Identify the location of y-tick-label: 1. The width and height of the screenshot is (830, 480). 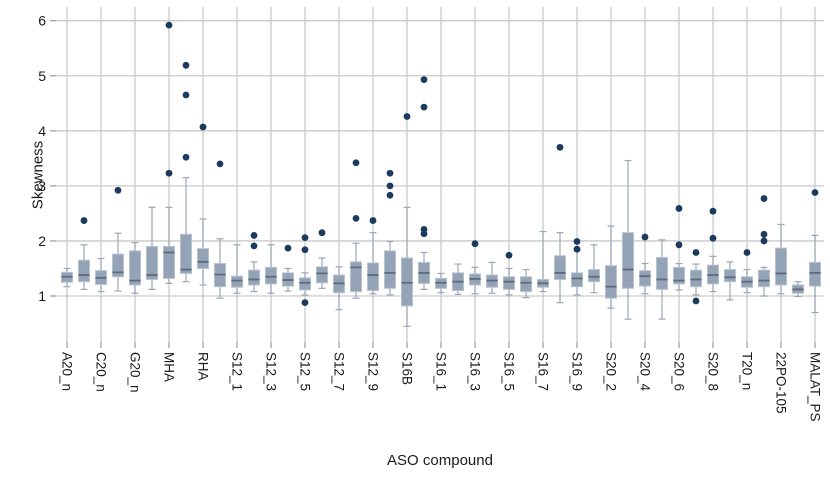
(42, 296).